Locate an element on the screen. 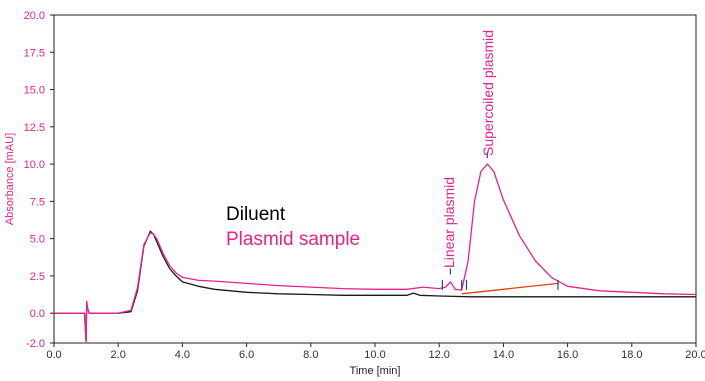 The image size is (705, 381). x-axis-title: Time [min] is located at coordinates (375, 371).